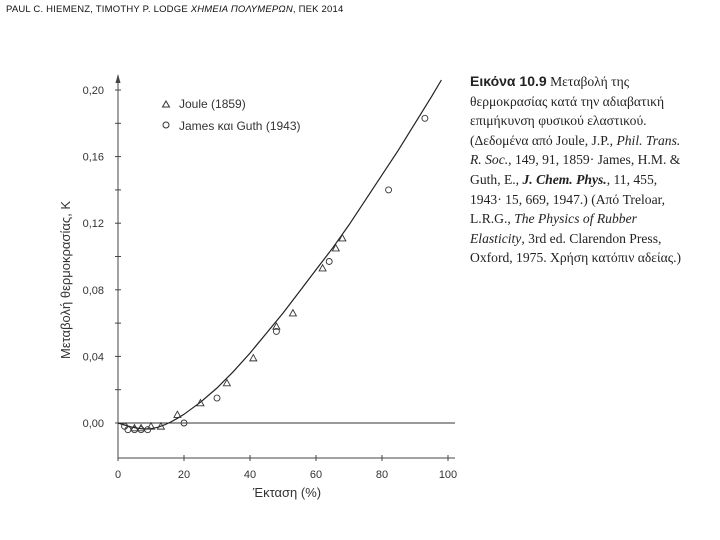 This screenshot has height=540, width=720. I want to click on header-title: ΧΗΜΕΙΑ ΠΟΛΥΜΕΡΩΝ, so click(241, 9).